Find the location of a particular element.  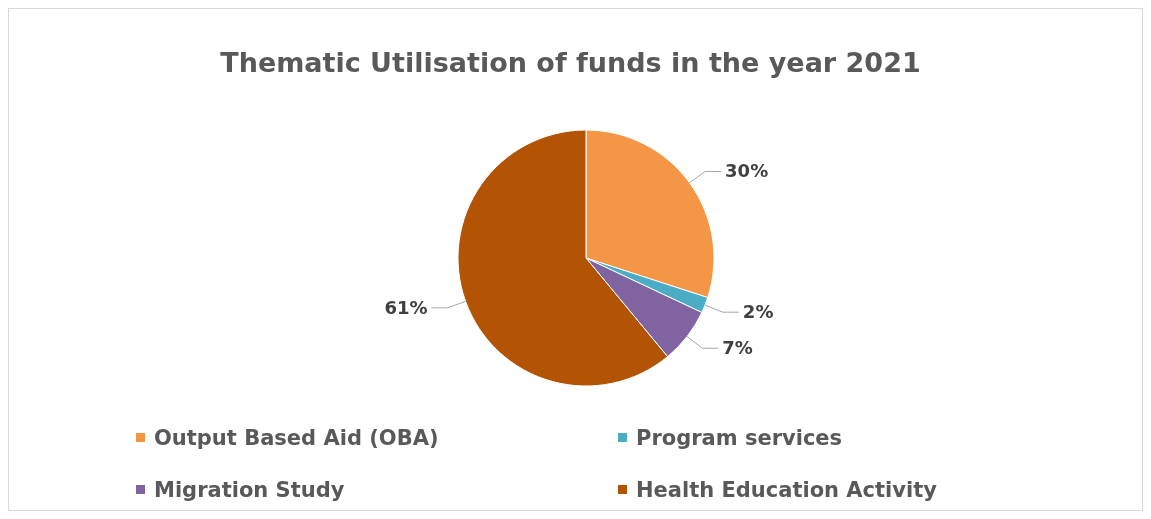

data-label: 2% is located at coordinates (758, 312).